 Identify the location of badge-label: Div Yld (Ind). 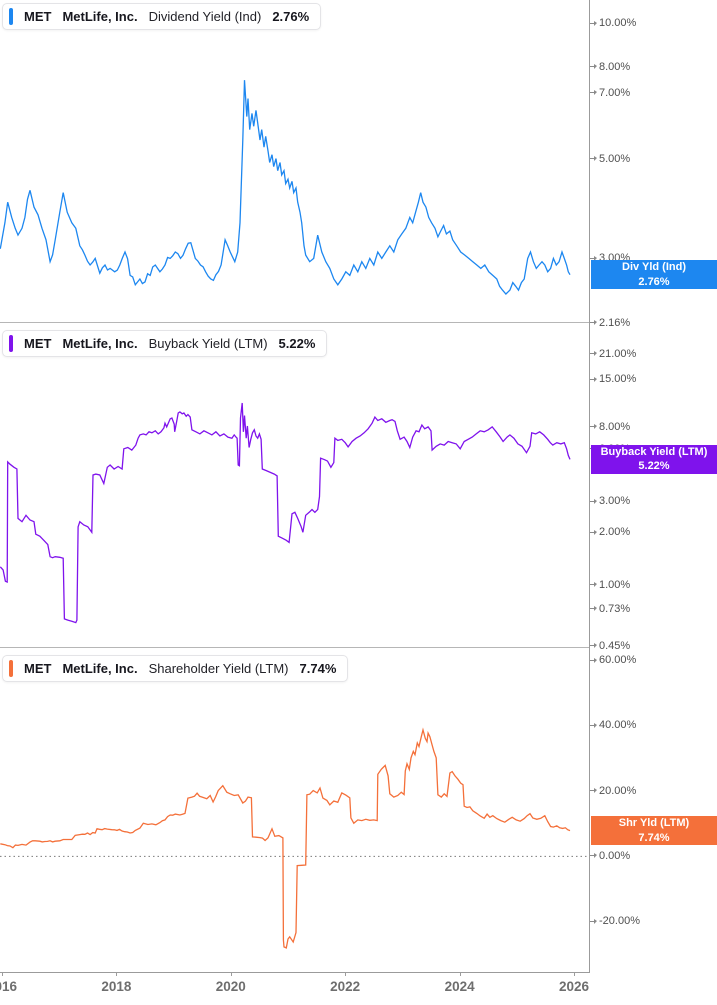
(654, 267).